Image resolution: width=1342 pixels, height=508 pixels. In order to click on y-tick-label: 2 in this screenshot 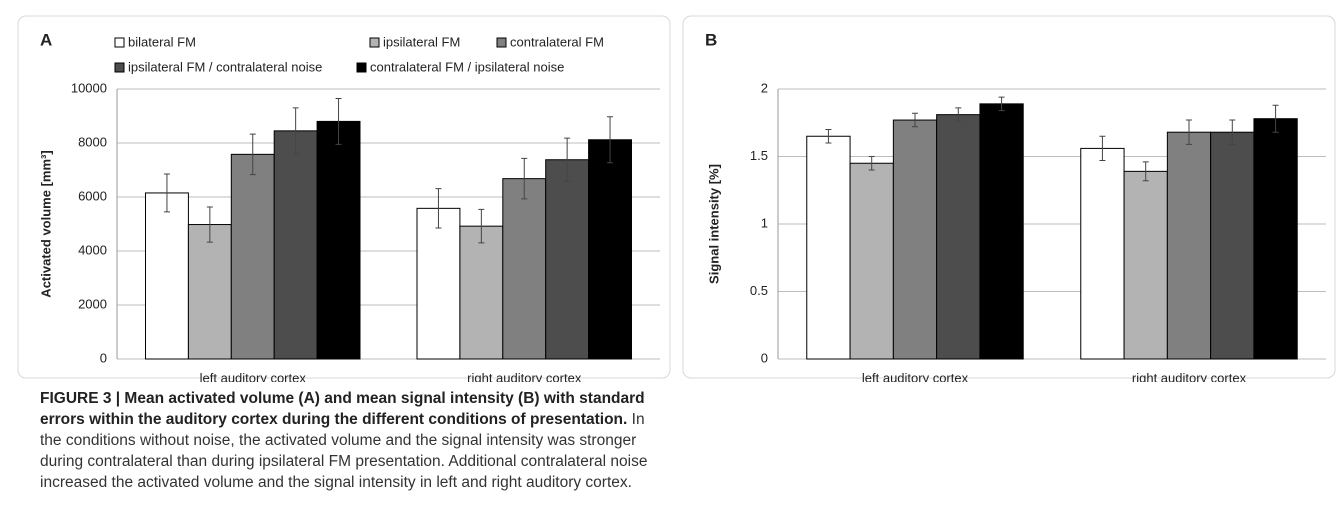, I will do `click(764, 87)`.